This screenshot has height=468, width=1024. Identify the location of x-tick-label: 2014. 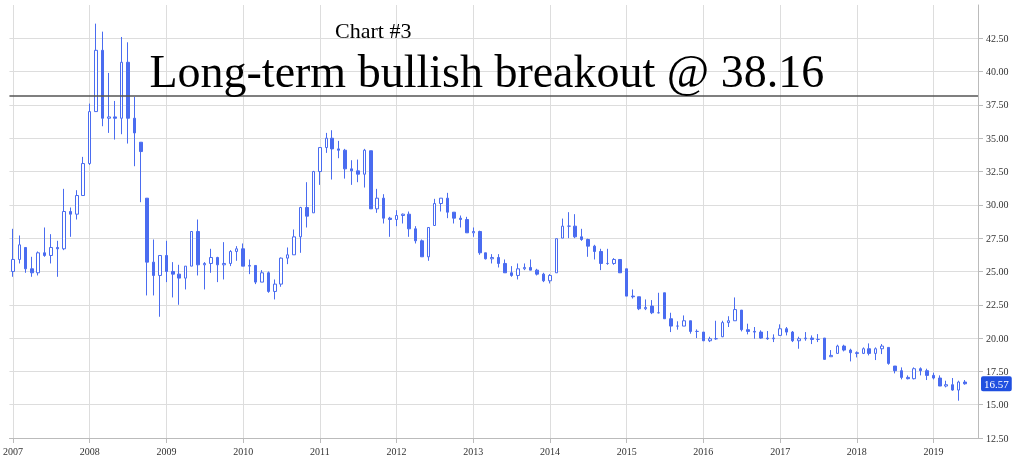
(550, 451).